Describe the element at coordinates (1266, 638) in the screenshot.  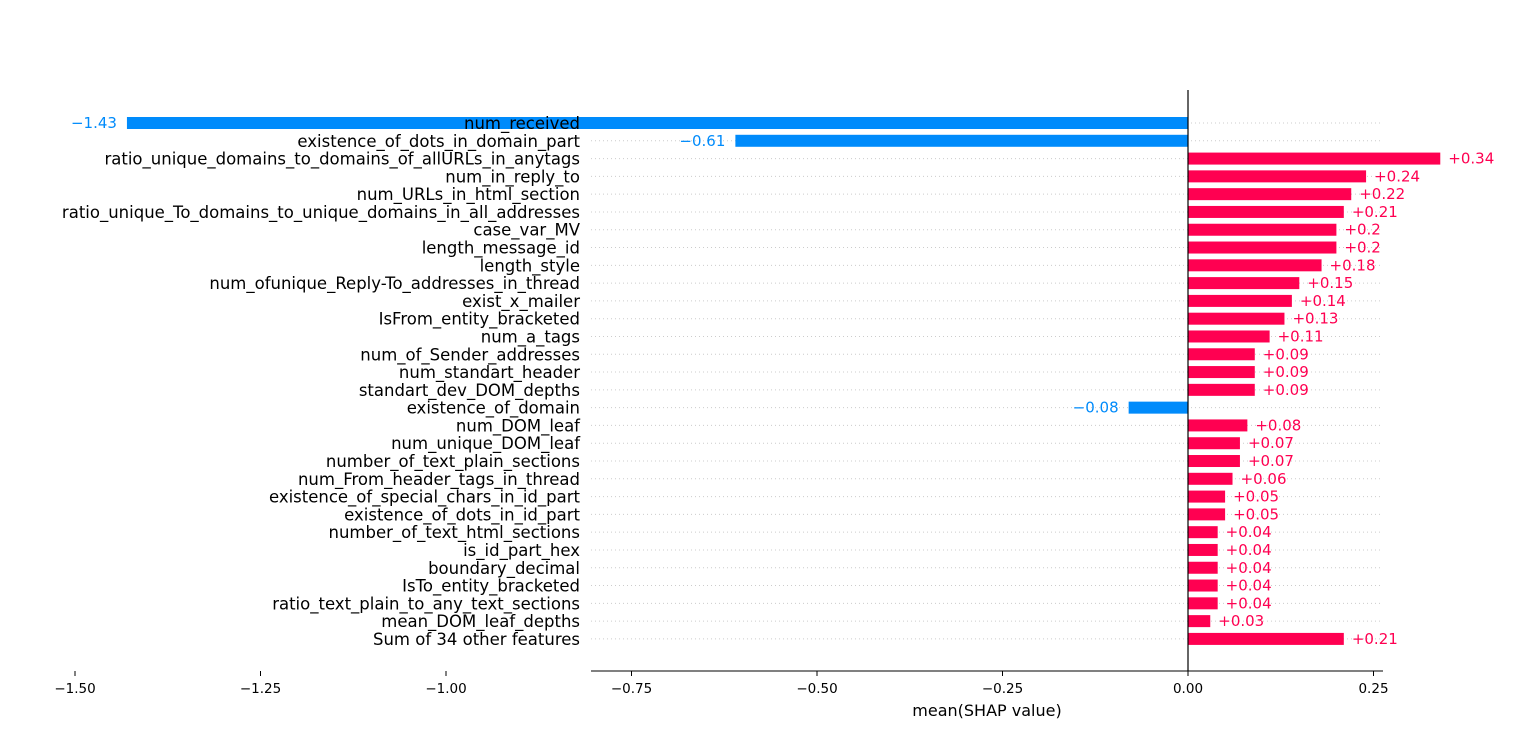
I see `bar-Sum of 34 other features` at that location.